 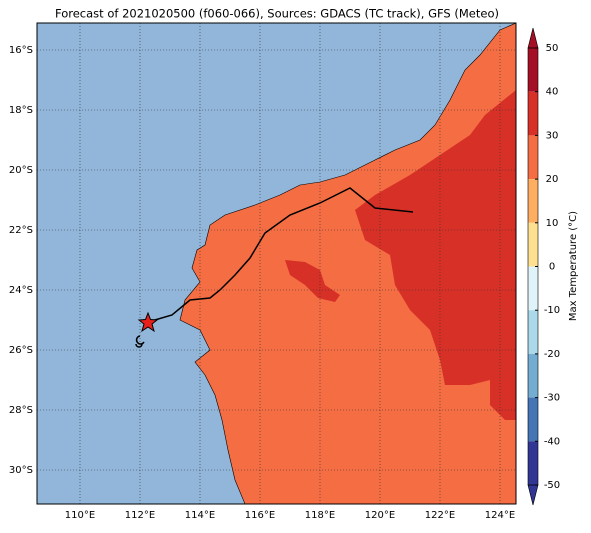 What do you see at coordinates (533, 38) in the screenshot?
I see `colorbar-extend-top` at bounding box center [533, 38].